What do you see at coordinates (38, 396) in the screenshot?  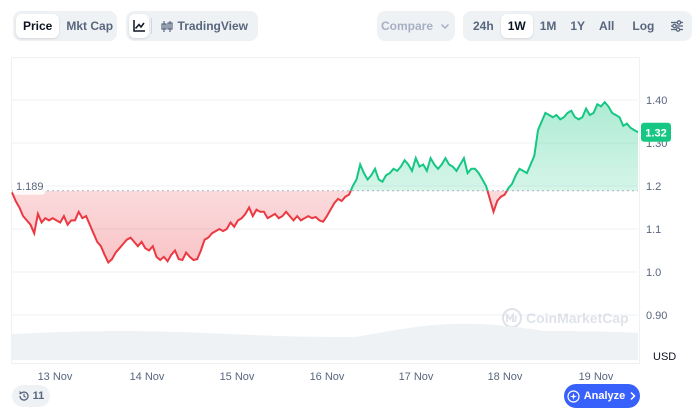 I see `history-count: 11` at bounding box center [38, 396].